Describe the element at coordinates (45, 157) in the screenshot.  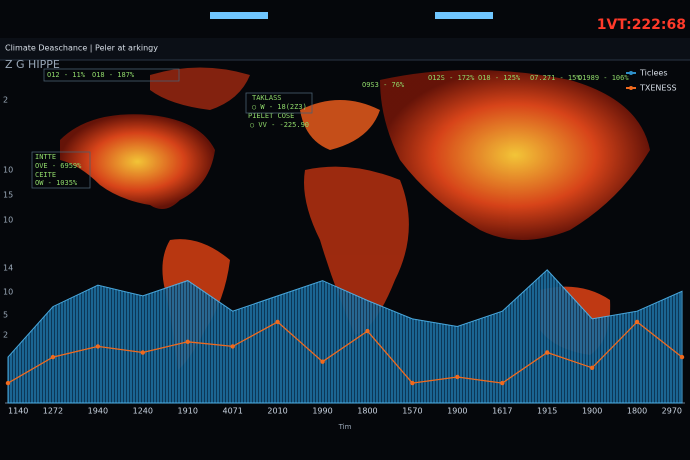
I see `annotation: INTTE` at that location.